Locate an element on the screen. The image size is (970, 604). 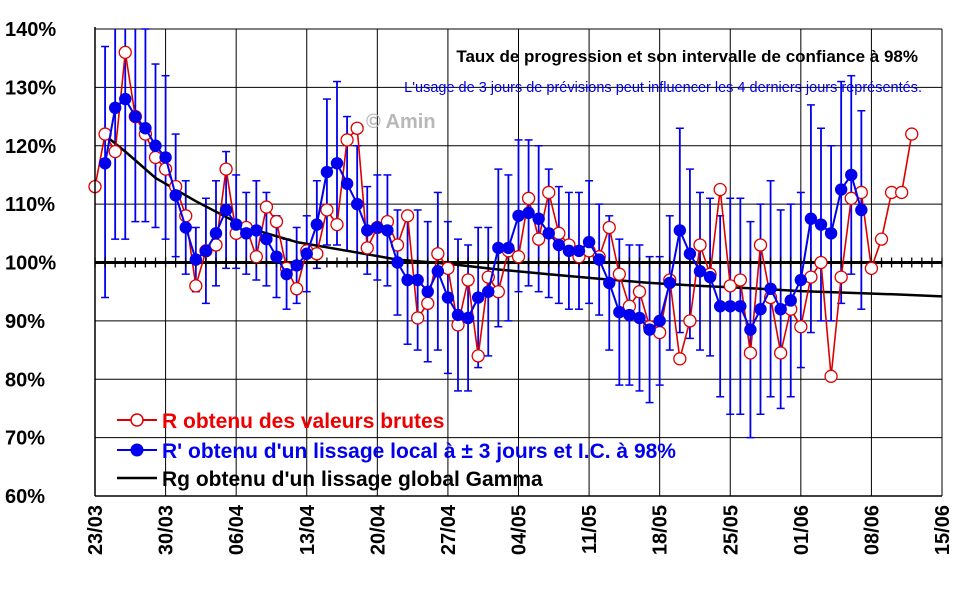
y-tick-label: 110% is located at coordinates (30, 205).